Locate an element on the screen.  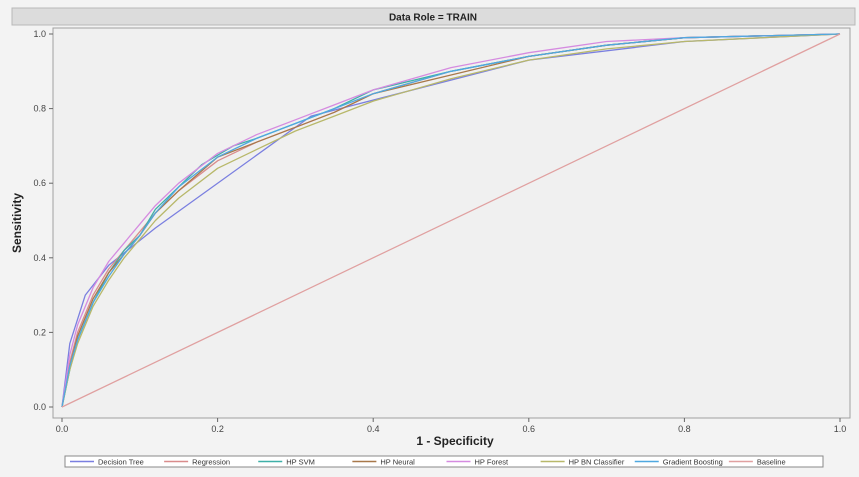
y-tick-label: 0.2 is located at coordinates (39, 332).